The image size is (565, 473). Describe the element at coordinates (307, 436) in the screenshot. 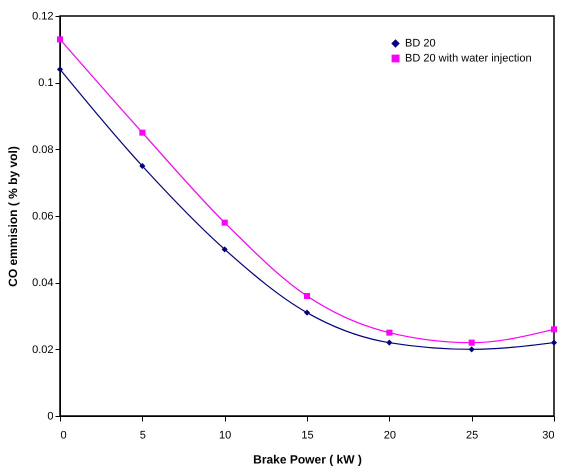

I see `x-tick-label: 15` at that location.